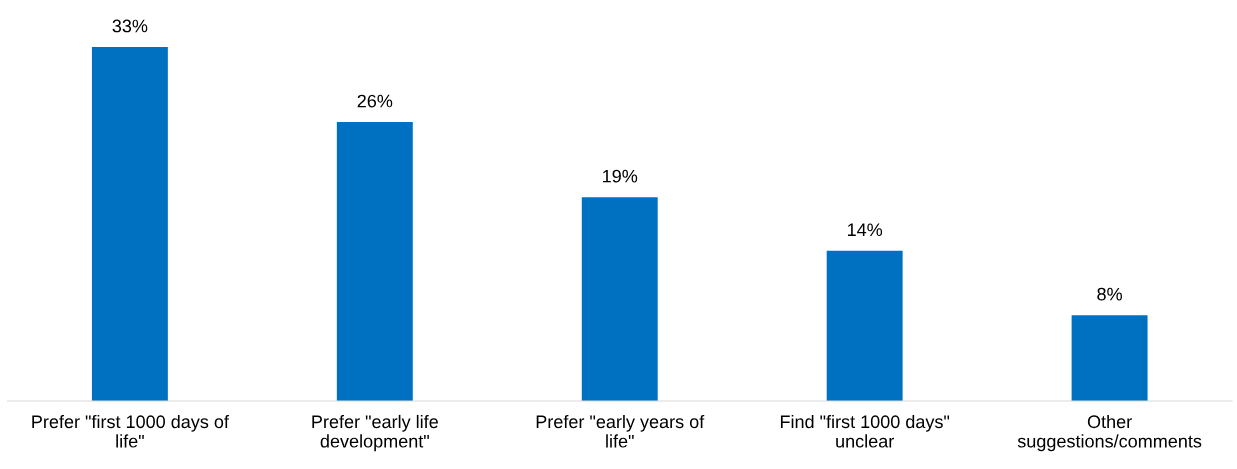 The width and height of the screenshot is (1237, 469). Describe the element at coordinates (130, 431) in the screenshot. I see `x-tick-label: Prefer "first 1000 days of life"` at that location.